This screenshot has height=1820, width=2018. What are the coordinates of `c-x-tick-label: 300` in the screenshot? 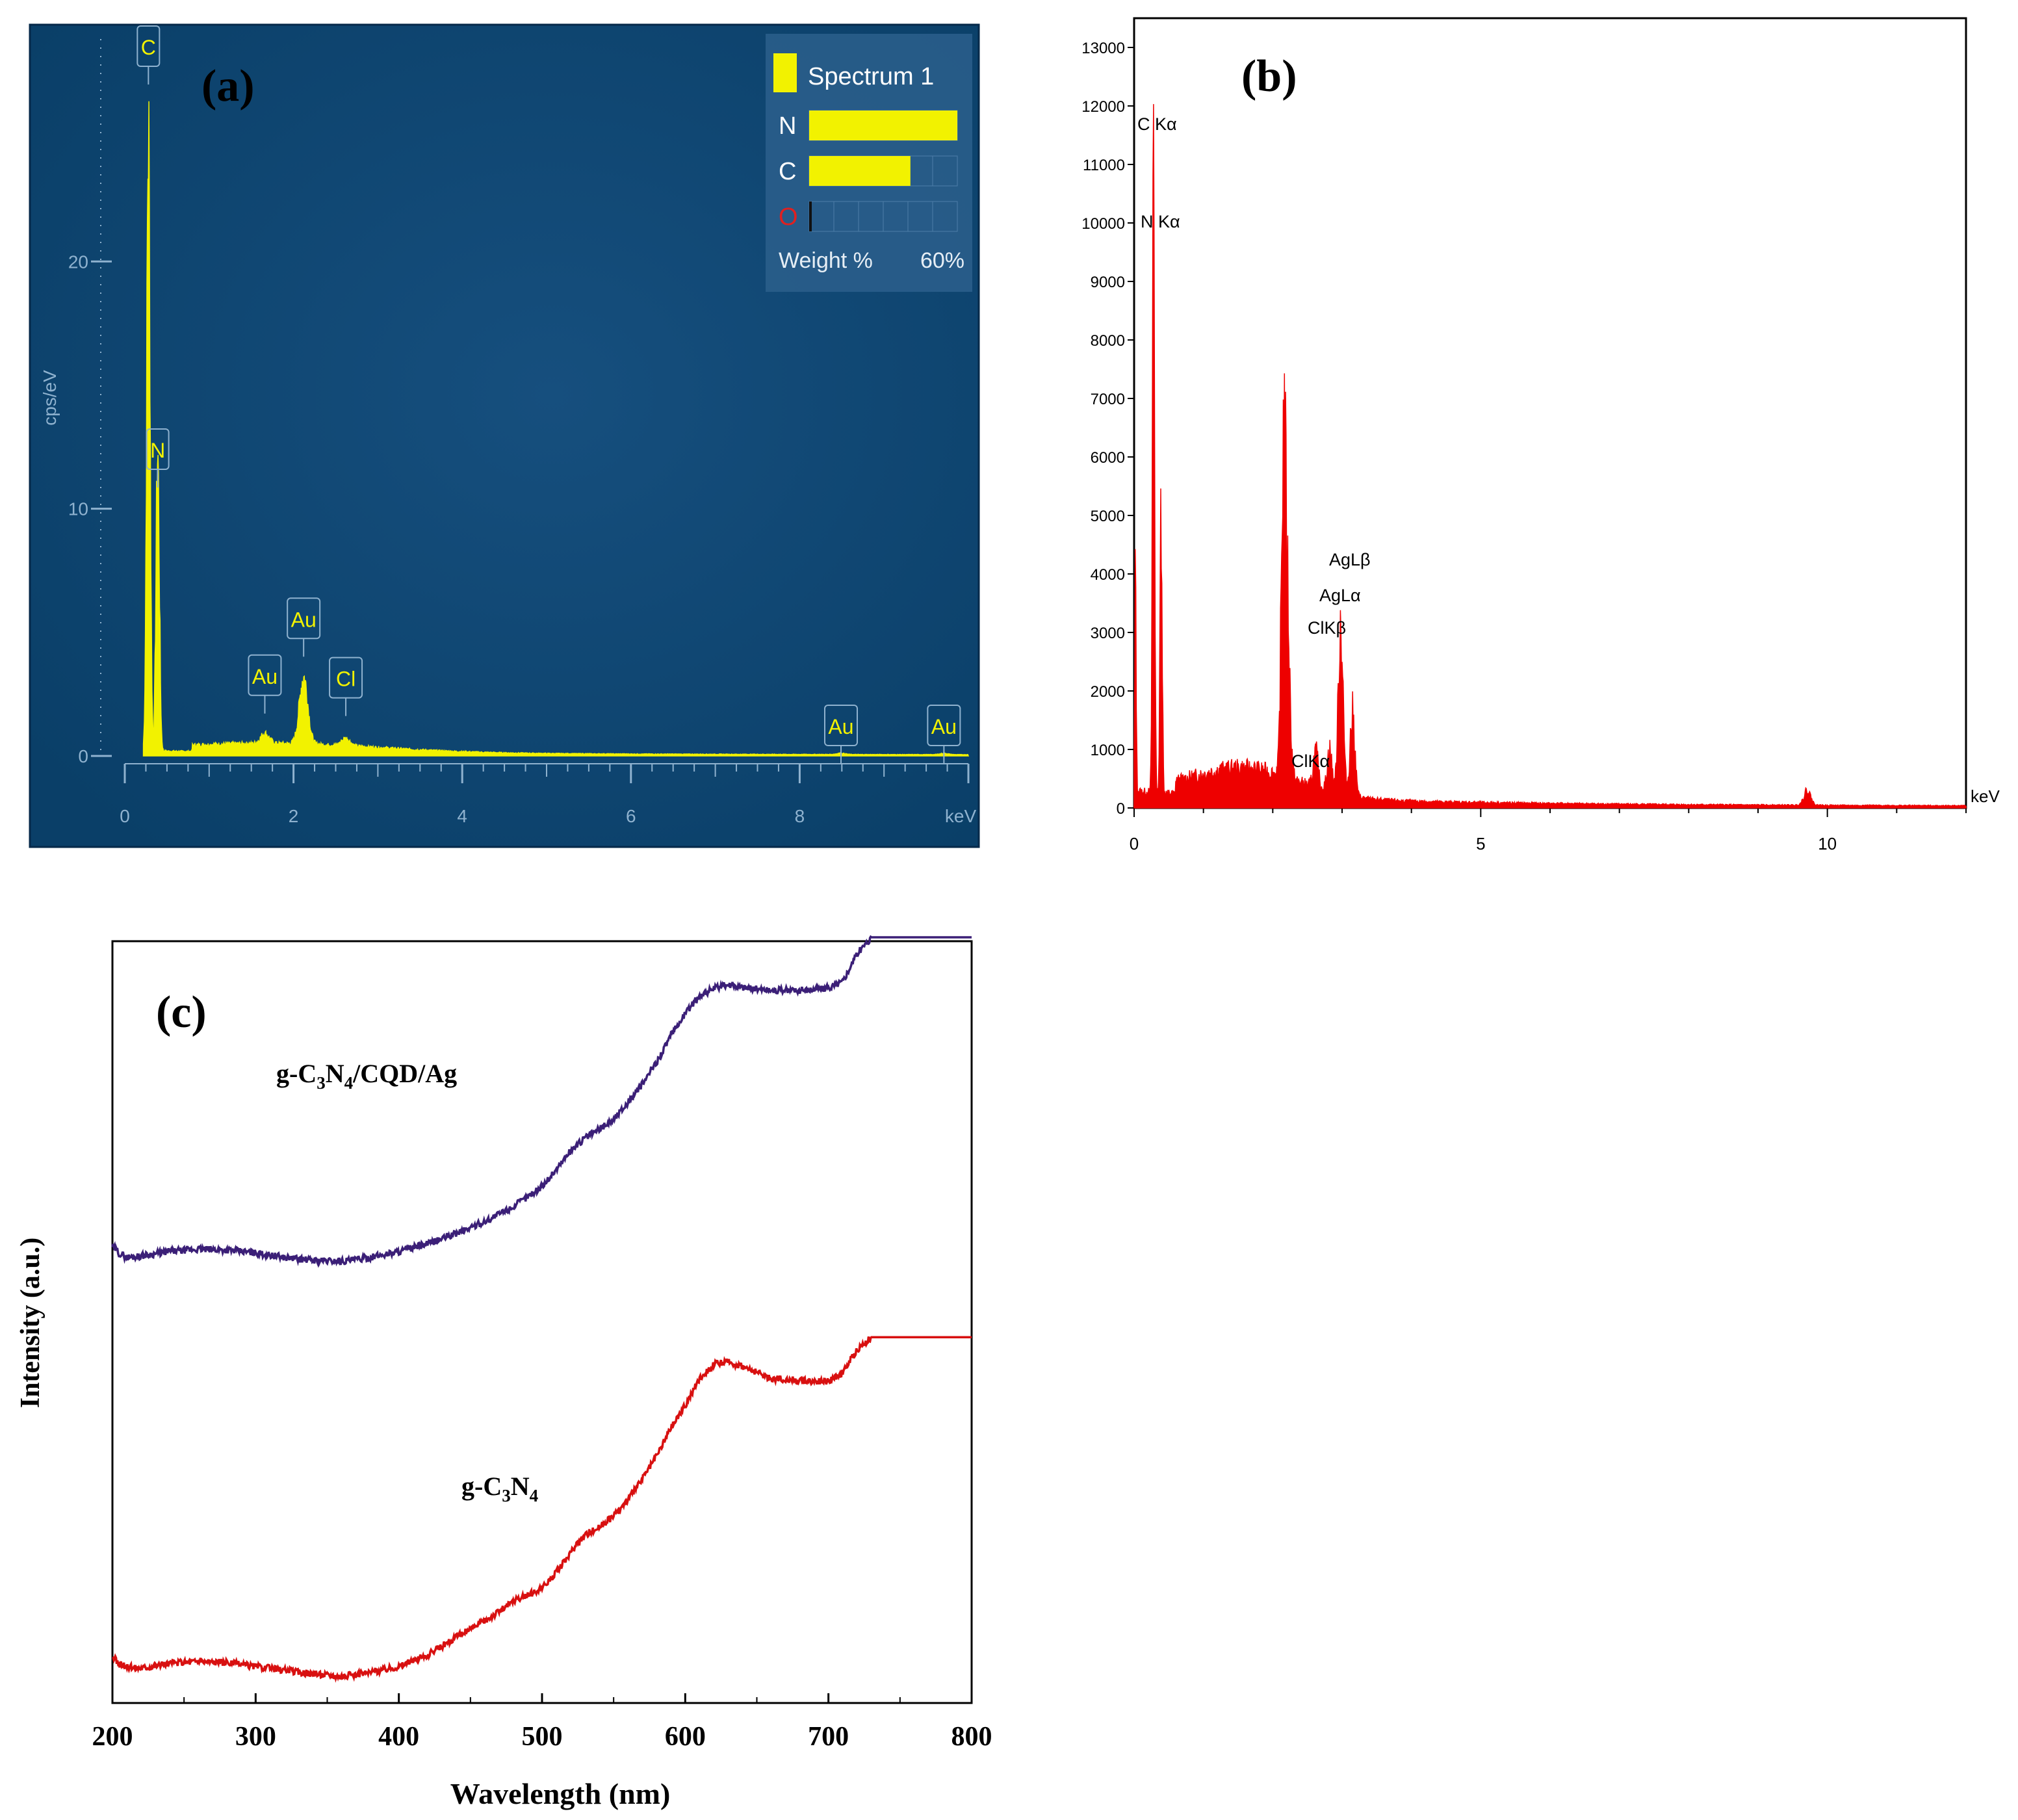 It's located at (255, 1737).